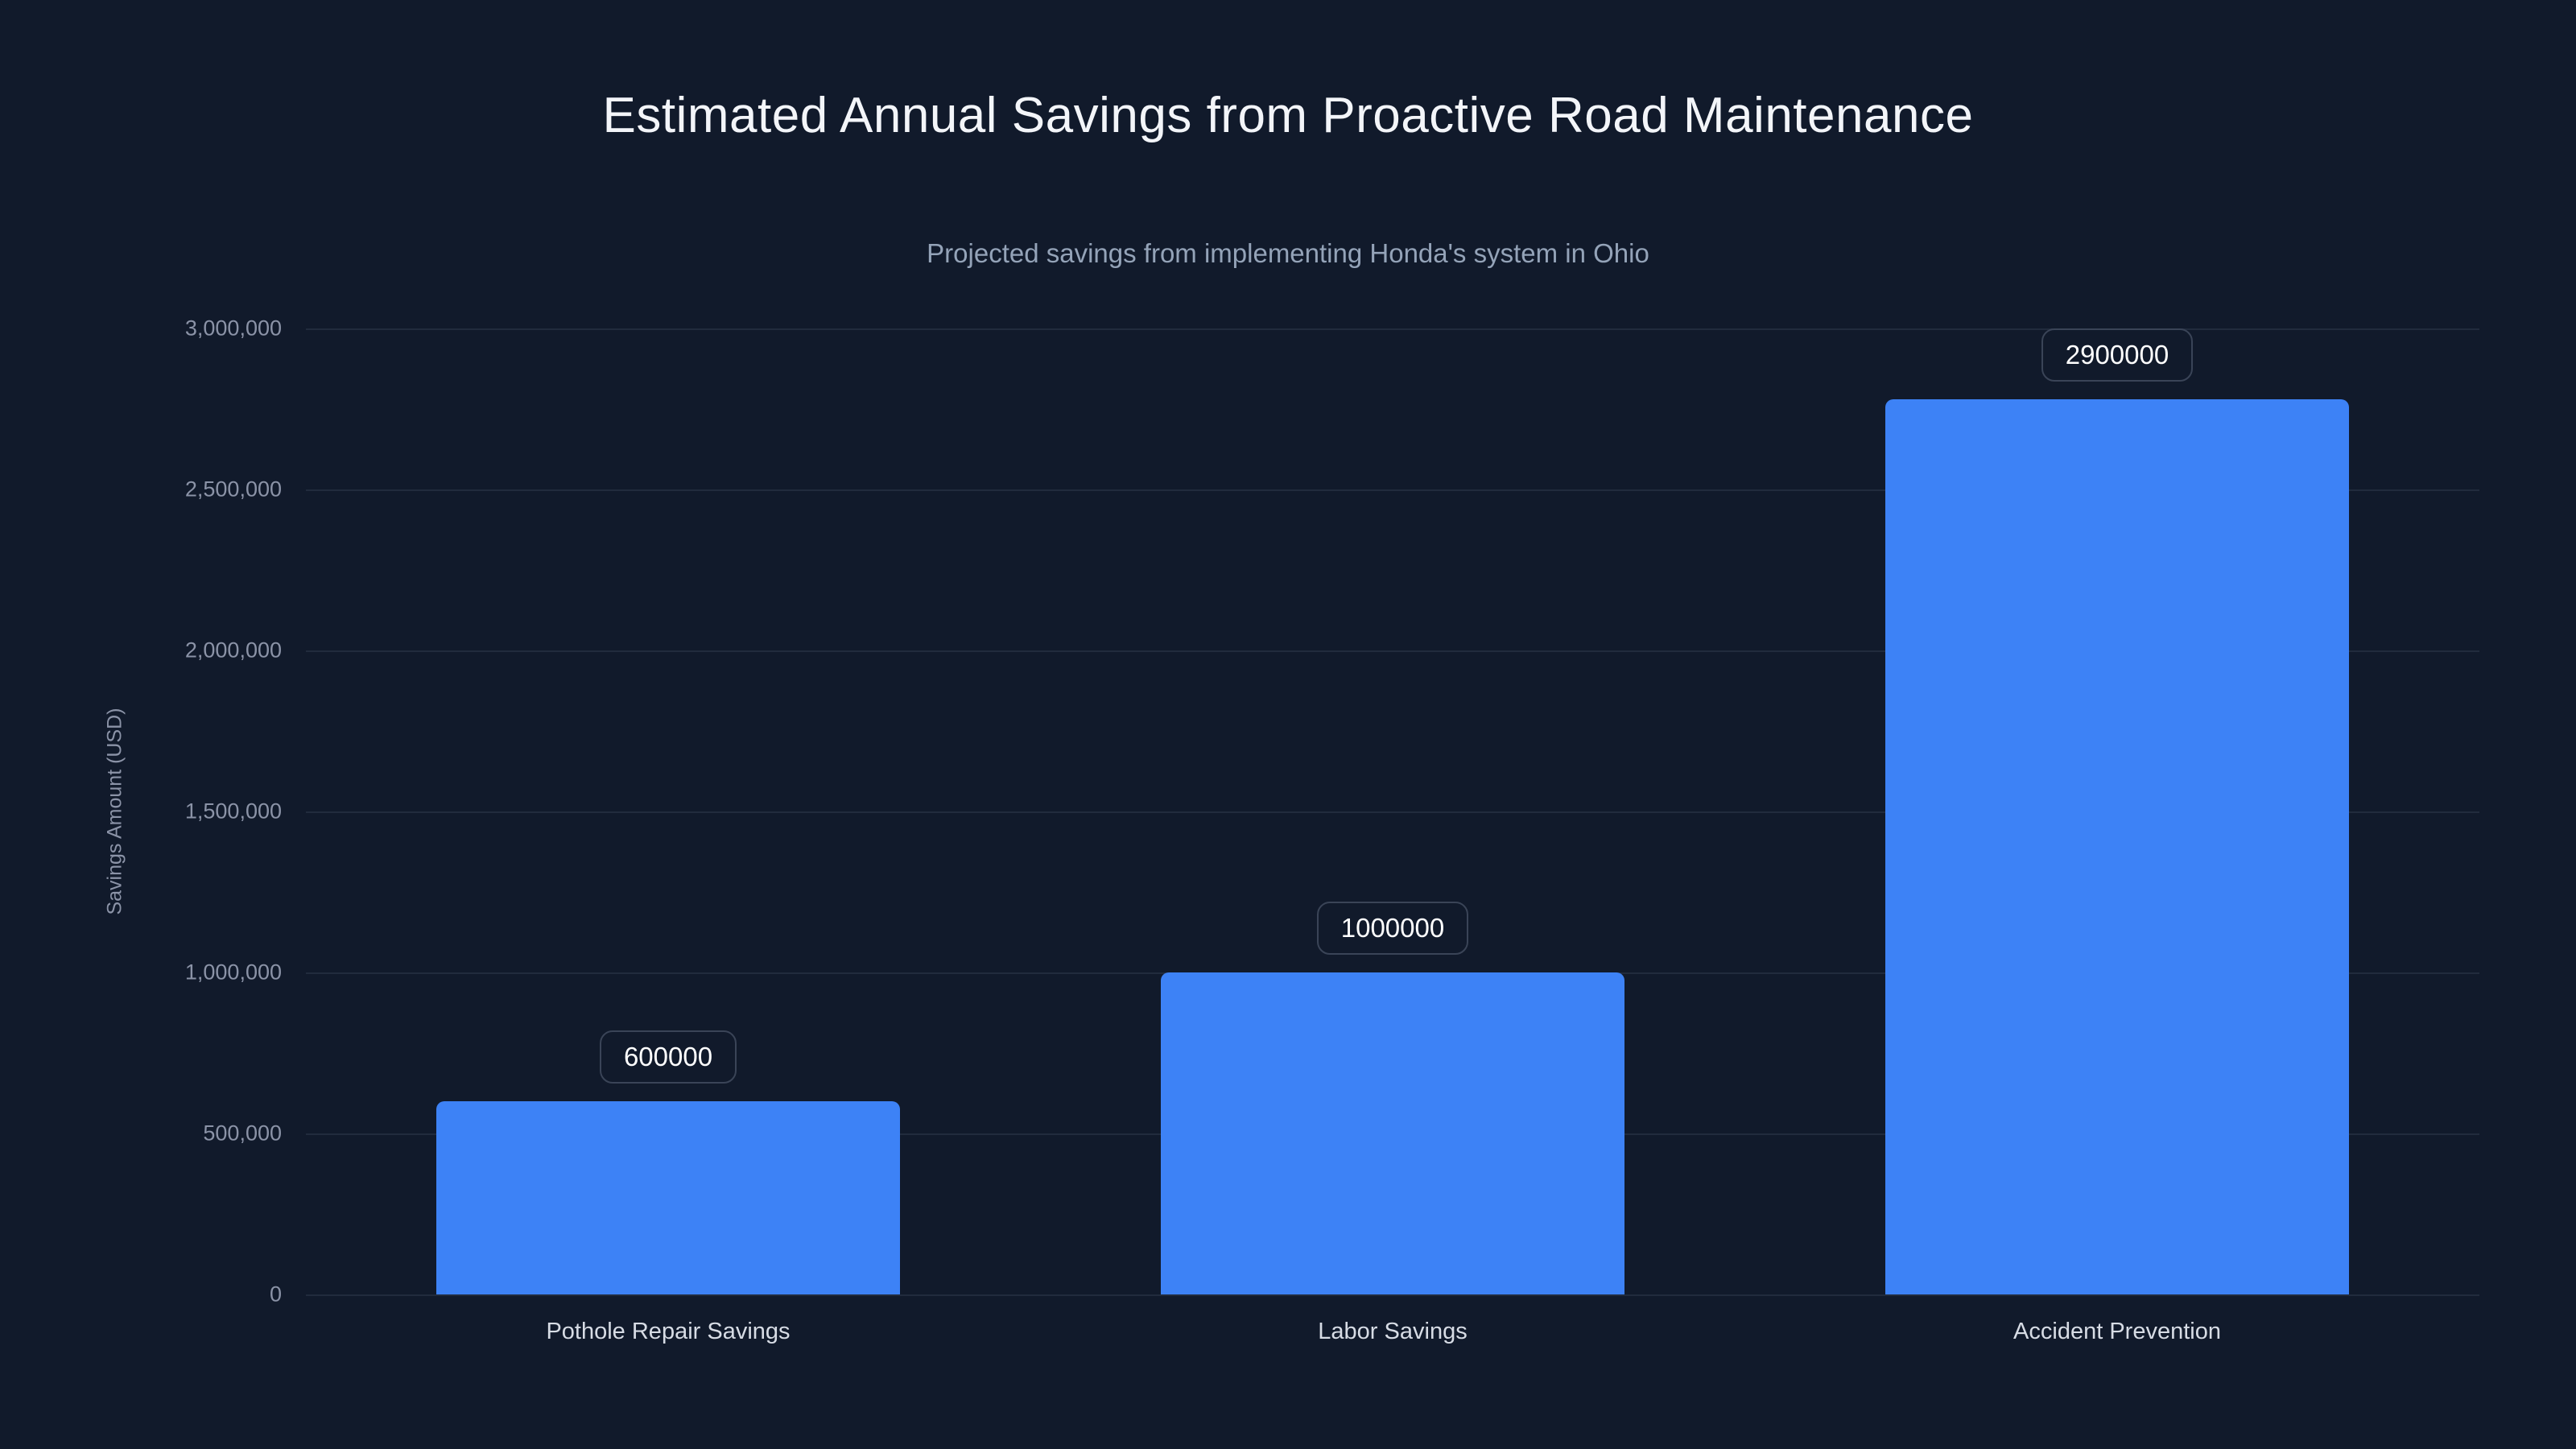 This screenshot has width=2576, height=1449. I want to click on y-tick-label: 0, so click(275, 1294).